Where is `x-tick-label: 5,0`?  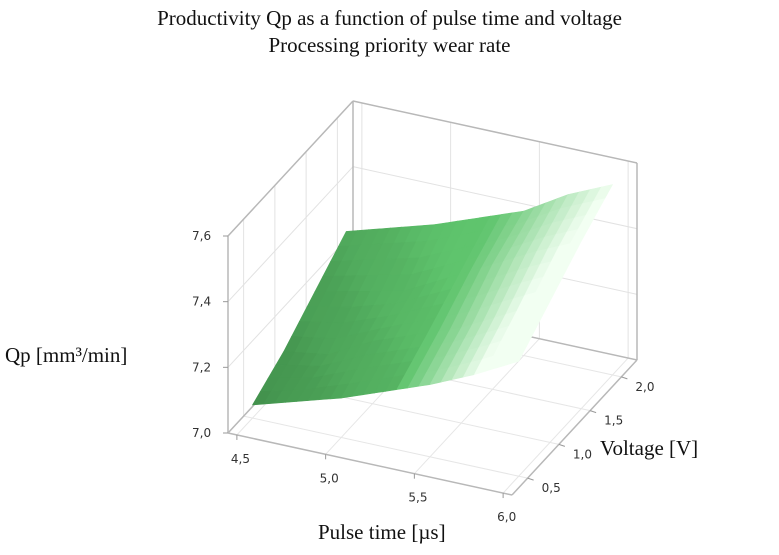 x-tick-label: 5,0 is located at coordinates (329, 478).